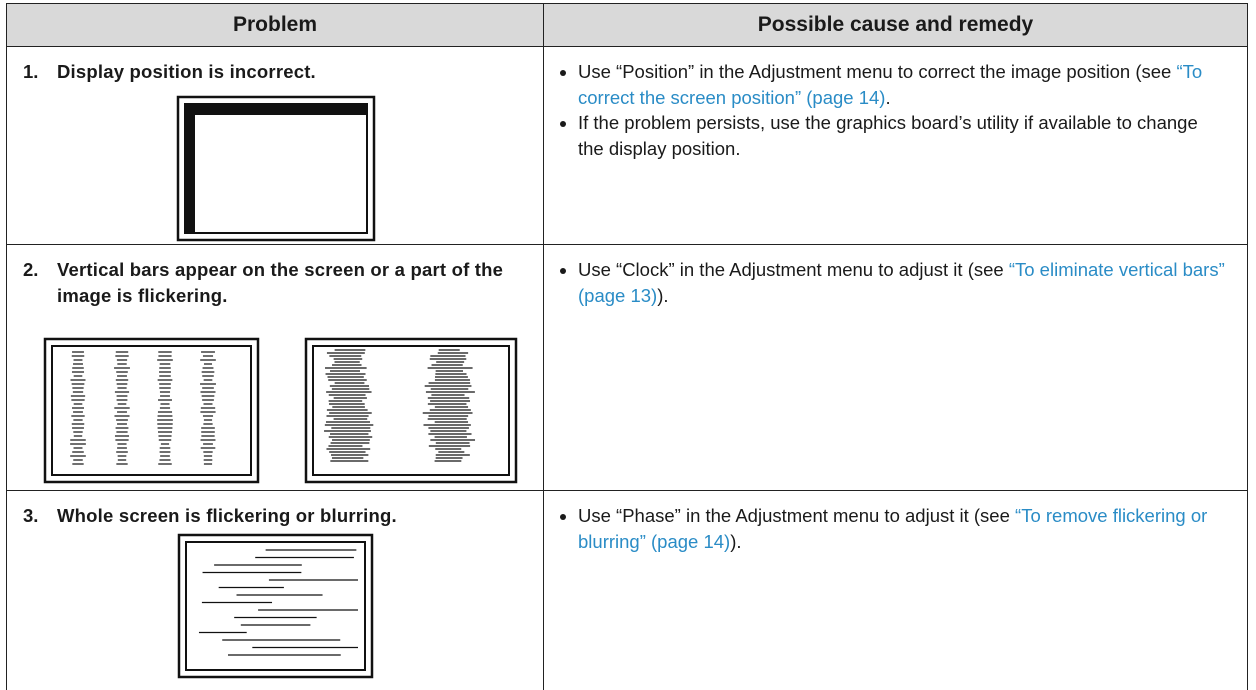  I want to click on header-text: Possible cause and remedy, so click(895, 24).